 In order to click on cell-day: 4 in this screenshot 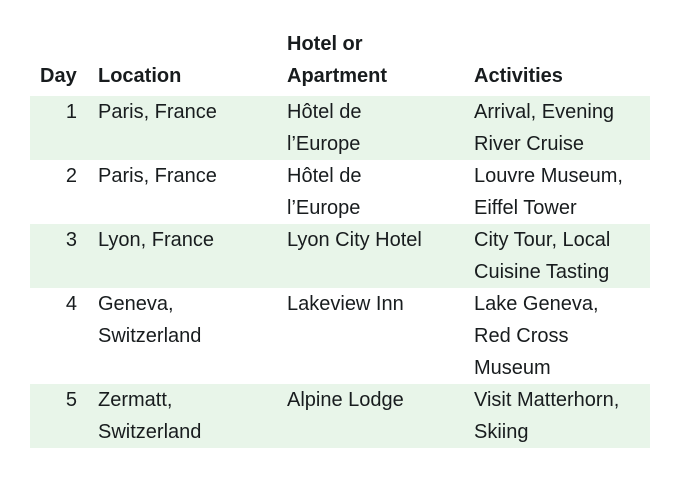, I will do `click(71, 304)`.